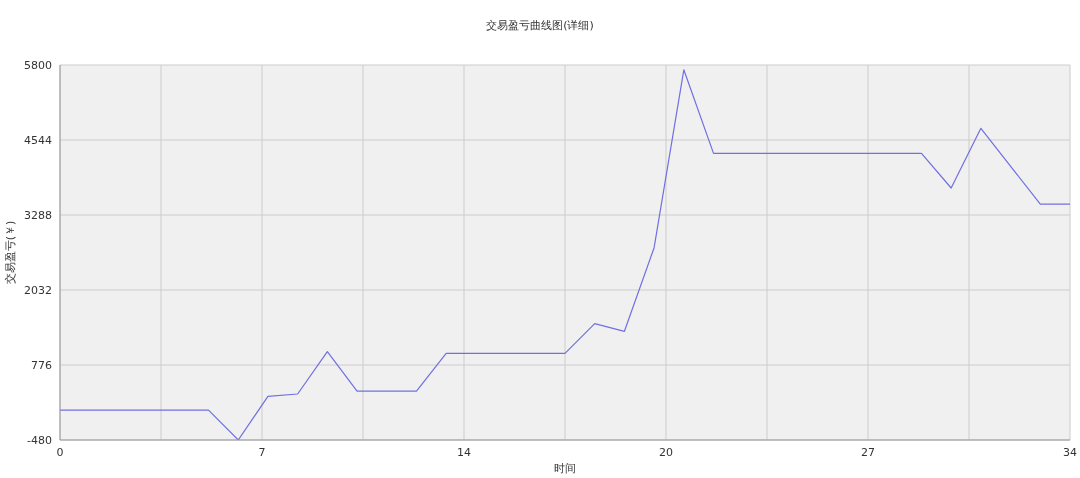  Describe the element at coordinates (10, 252) in the screenshot. I see `y-axis-title: 交易盈亏(￥)` at that location.